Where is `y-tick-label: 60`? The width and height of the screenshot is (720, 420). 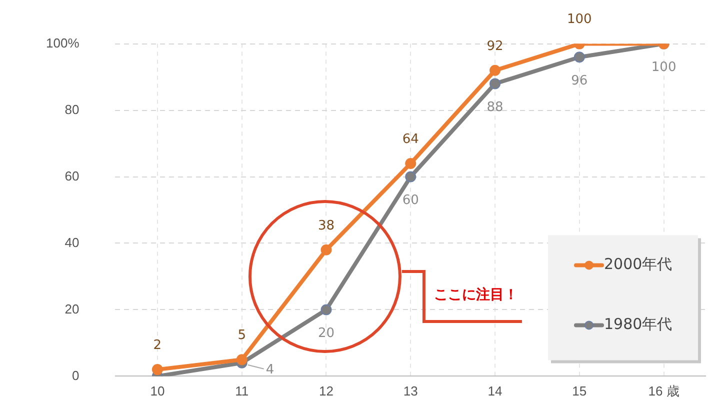
y-tick-label: 60 is located at coordinates (72, 176).